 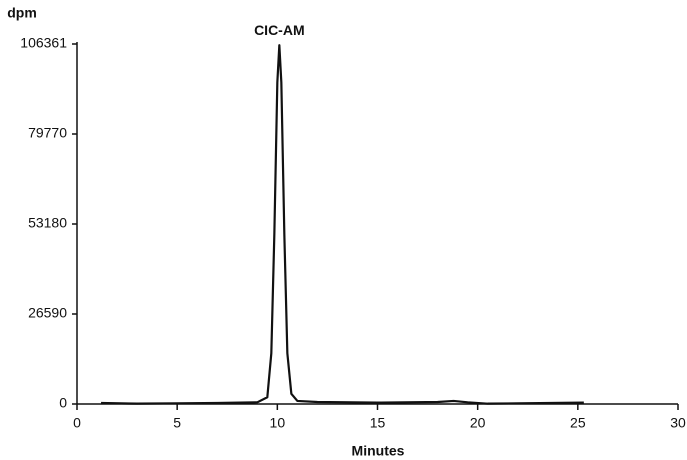 What do you see at coordinates (177, 423) in the screenshot?
I see `x-tick-label: 5` at bounding box center [177, 423].